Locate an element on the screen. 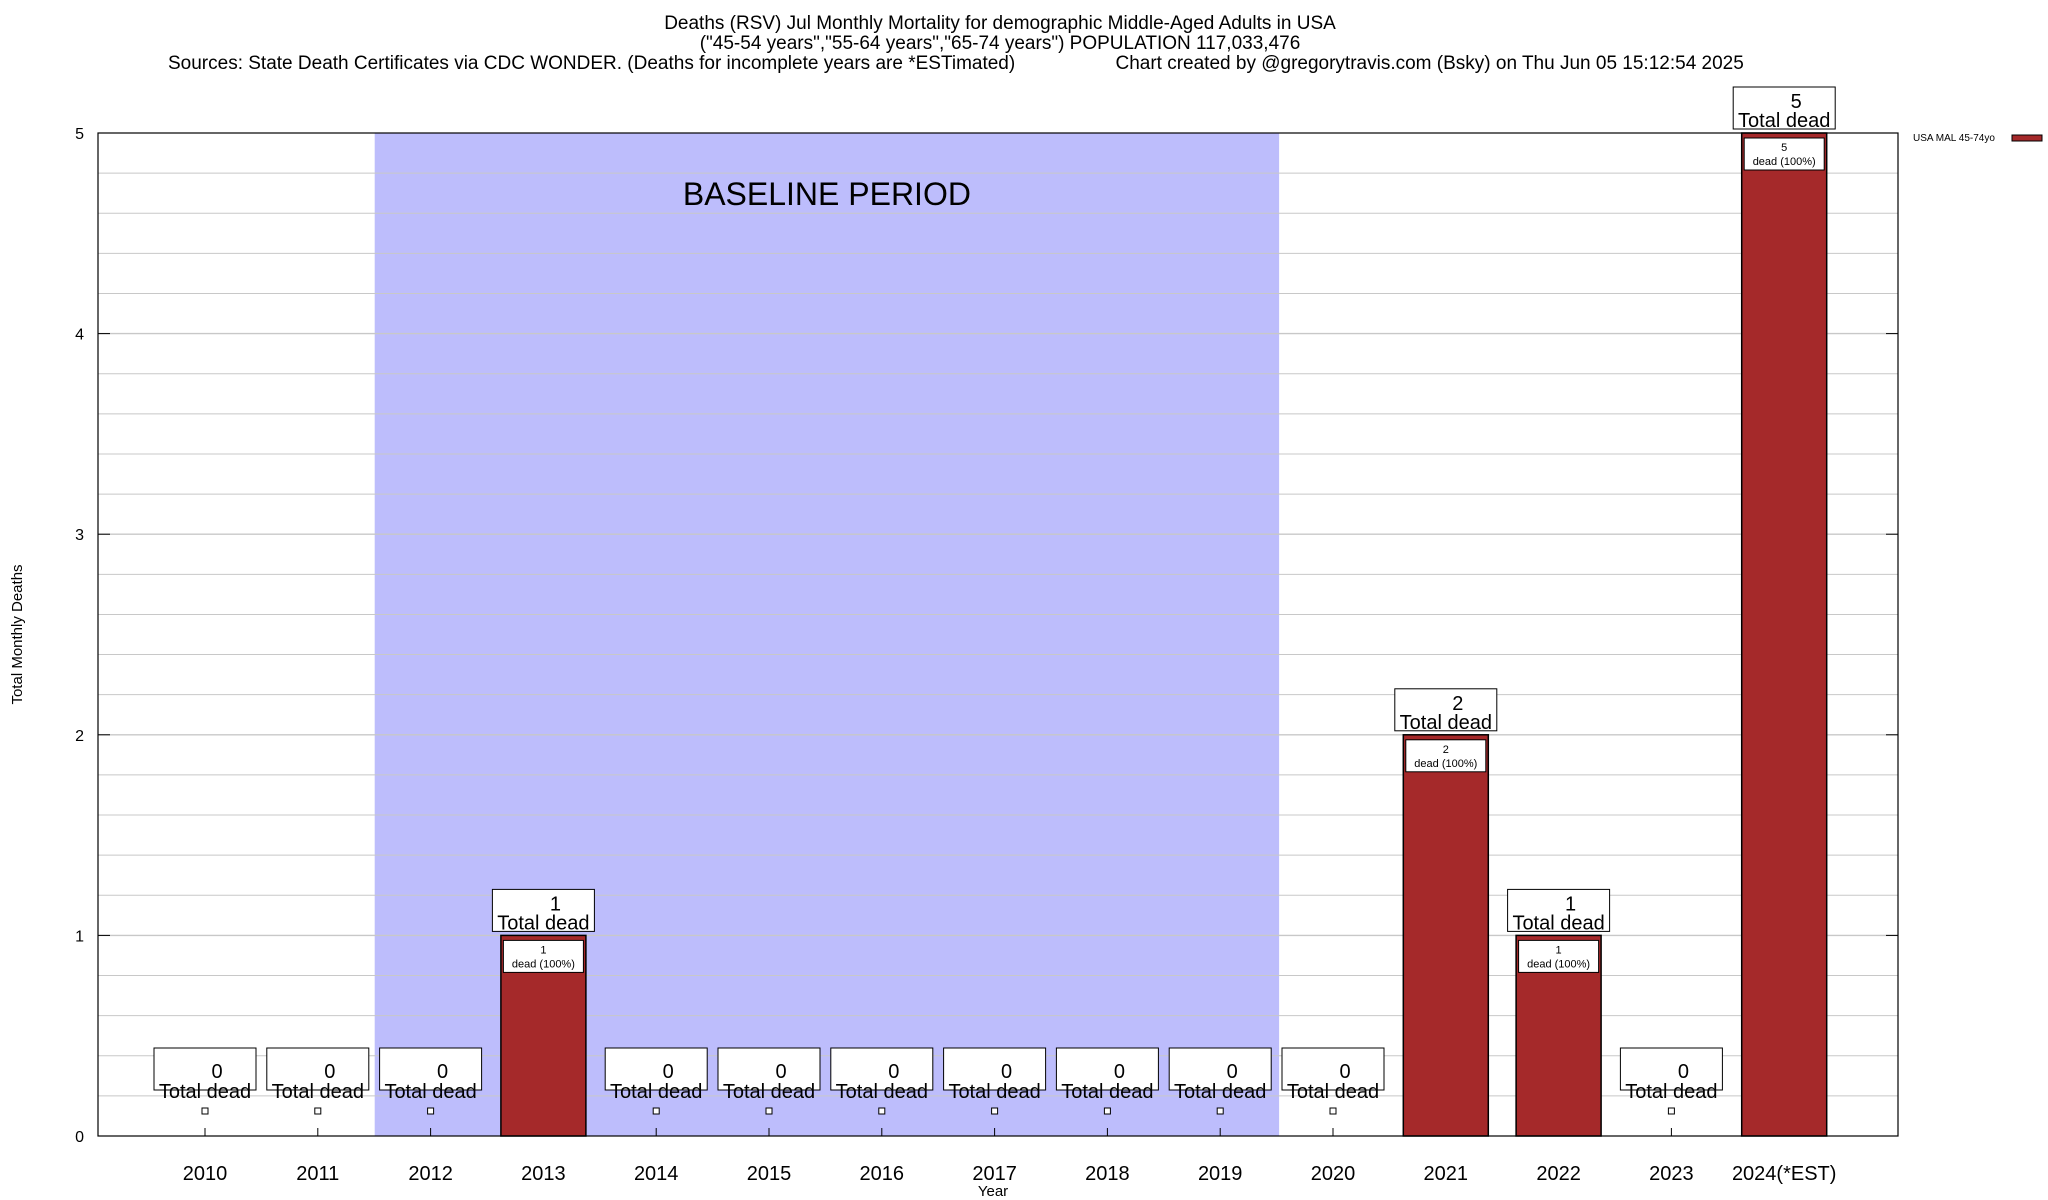 The height and width of the screenshot is (1200, 2048). x-tick-label: 2013 is located at coordinates (543, 1174).